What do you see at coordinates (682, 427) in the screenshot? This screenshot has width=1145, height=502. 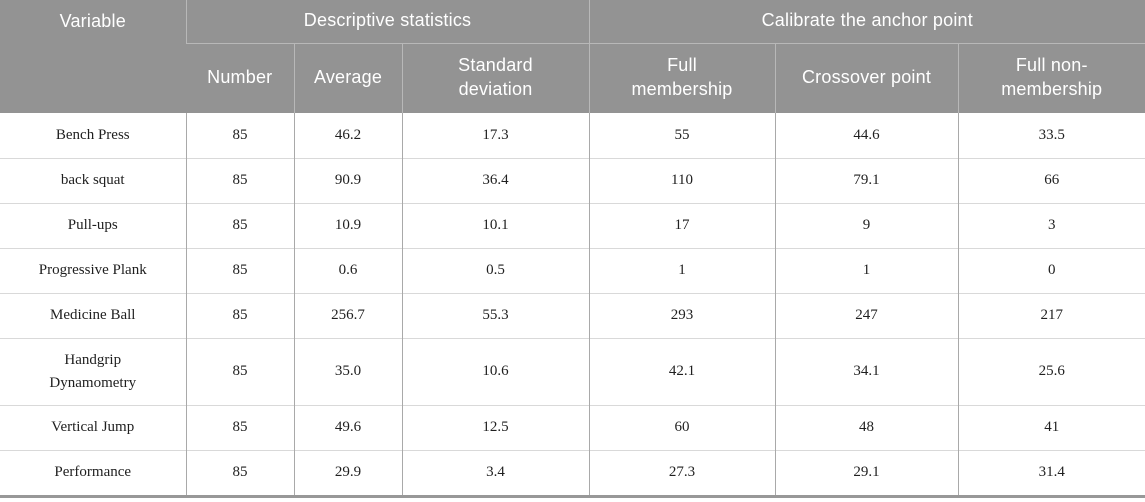 I see `value-cell: 60` at bounding box center [682, 427].